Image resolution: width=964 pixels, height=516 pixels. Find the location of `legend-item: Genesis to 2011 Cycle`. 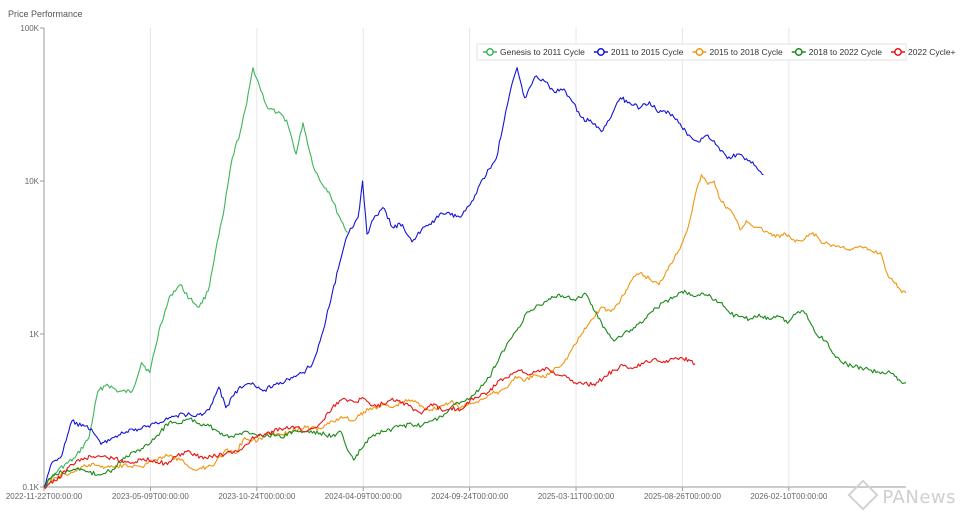

legend-item: Genesis to 2011 Cycle is located at coordinates (534, 52).